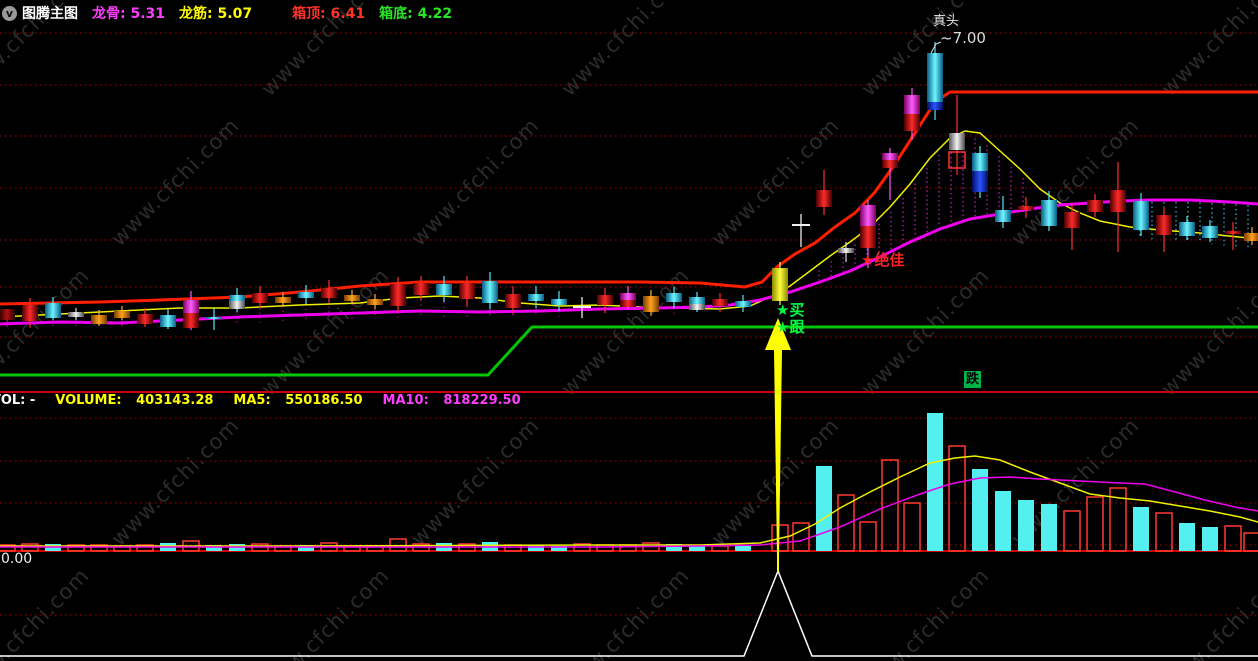  I want to click on buy-signal-label: ★买 ★跟, so click(790, 319).